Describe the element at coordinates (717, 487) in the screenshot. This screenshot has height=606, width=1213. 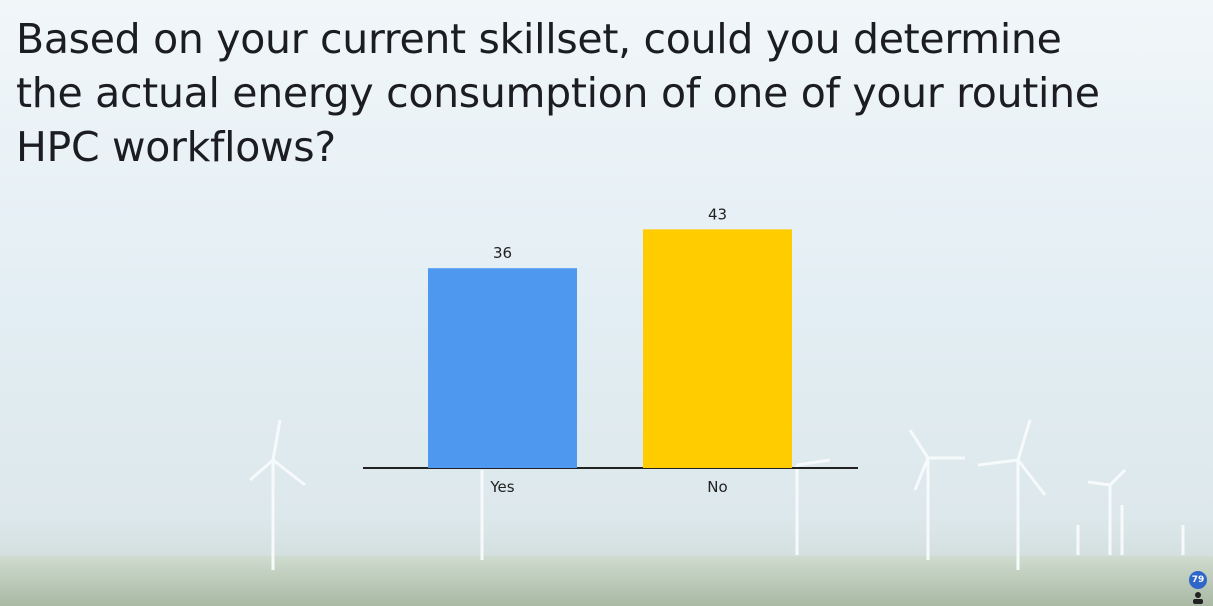
I see `x-tick-label: No` at that location.